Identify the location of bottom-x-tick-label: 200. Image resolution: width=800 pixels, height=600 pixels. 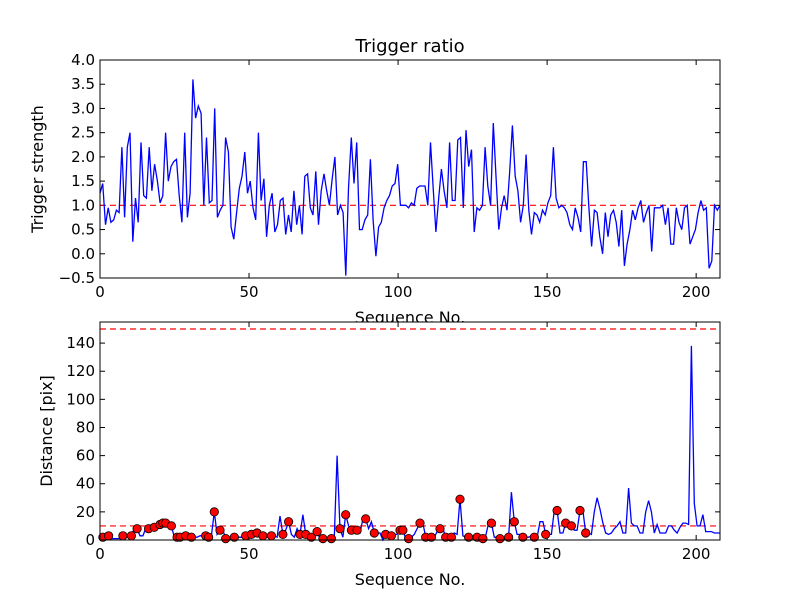
(696, 554).